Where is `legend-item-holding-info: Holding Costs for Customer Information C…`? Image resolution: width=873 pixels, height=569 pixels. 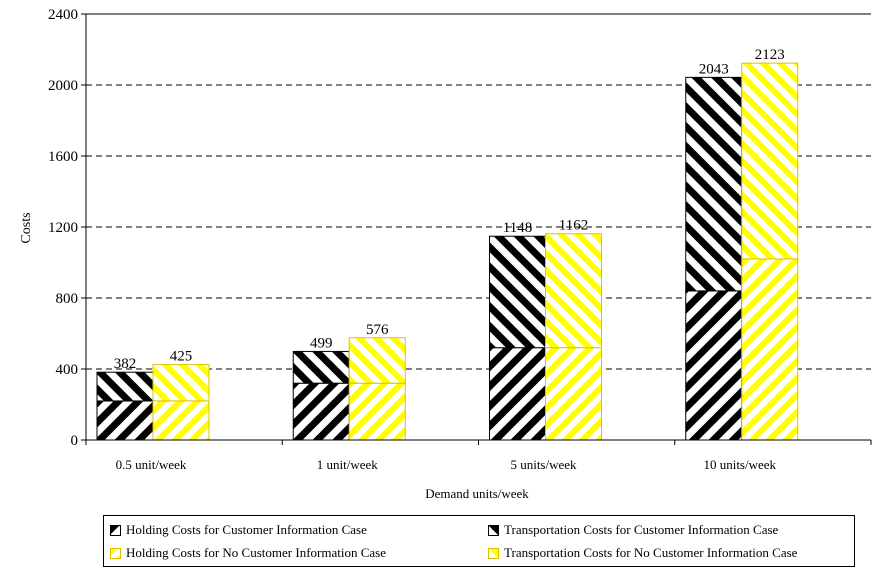 legend-item-holding-info: Holding Costs for Customer Information C… is located at coordinates (238, 530).